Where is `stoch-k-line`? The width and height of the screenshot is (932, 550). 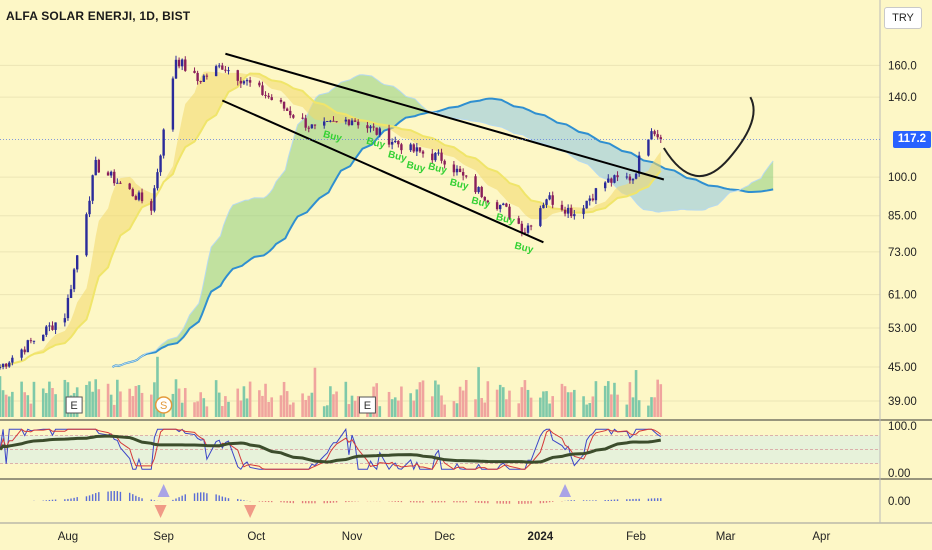
stoch-k-line is located at coordinates (331, 449).